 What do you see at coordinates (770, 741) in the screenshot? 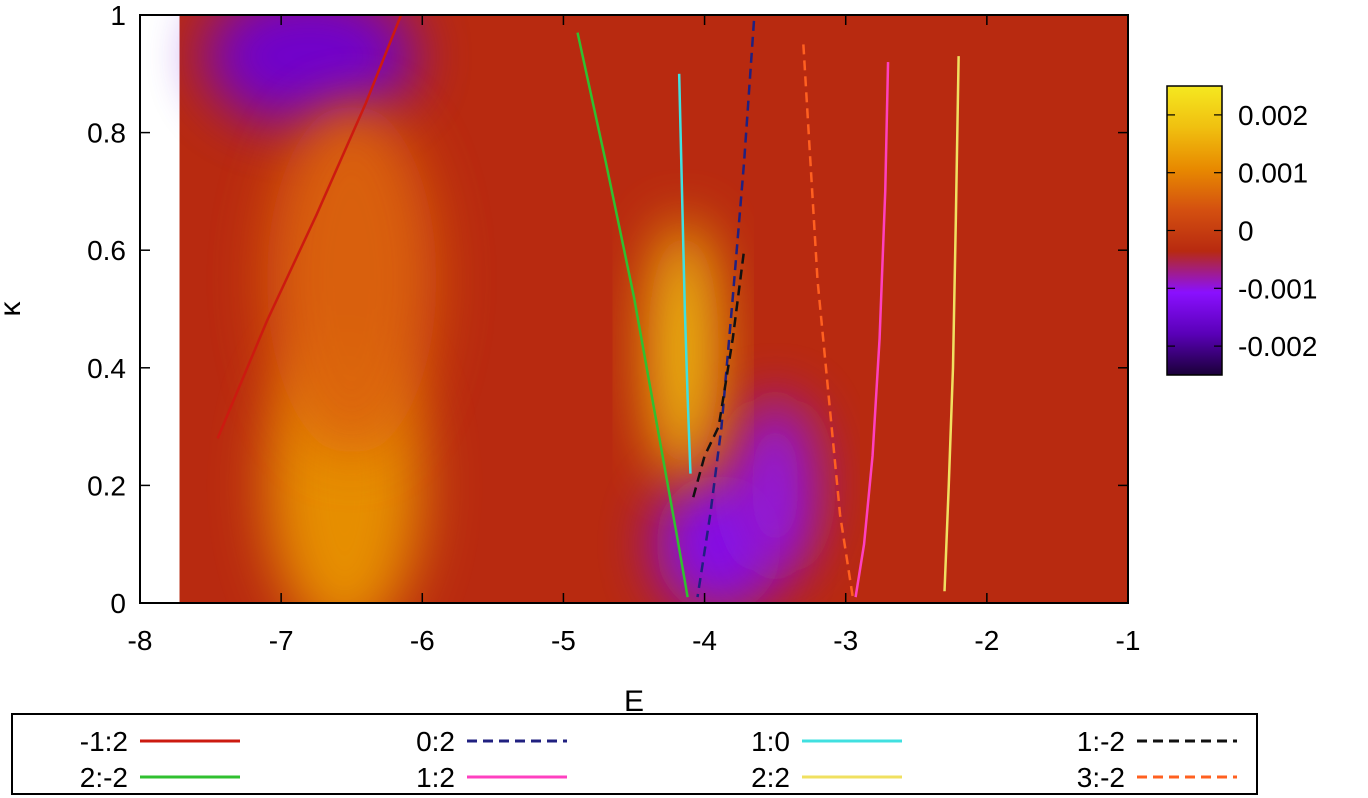
I see `legend-label: 1:0` at bounding box center [770, 741].